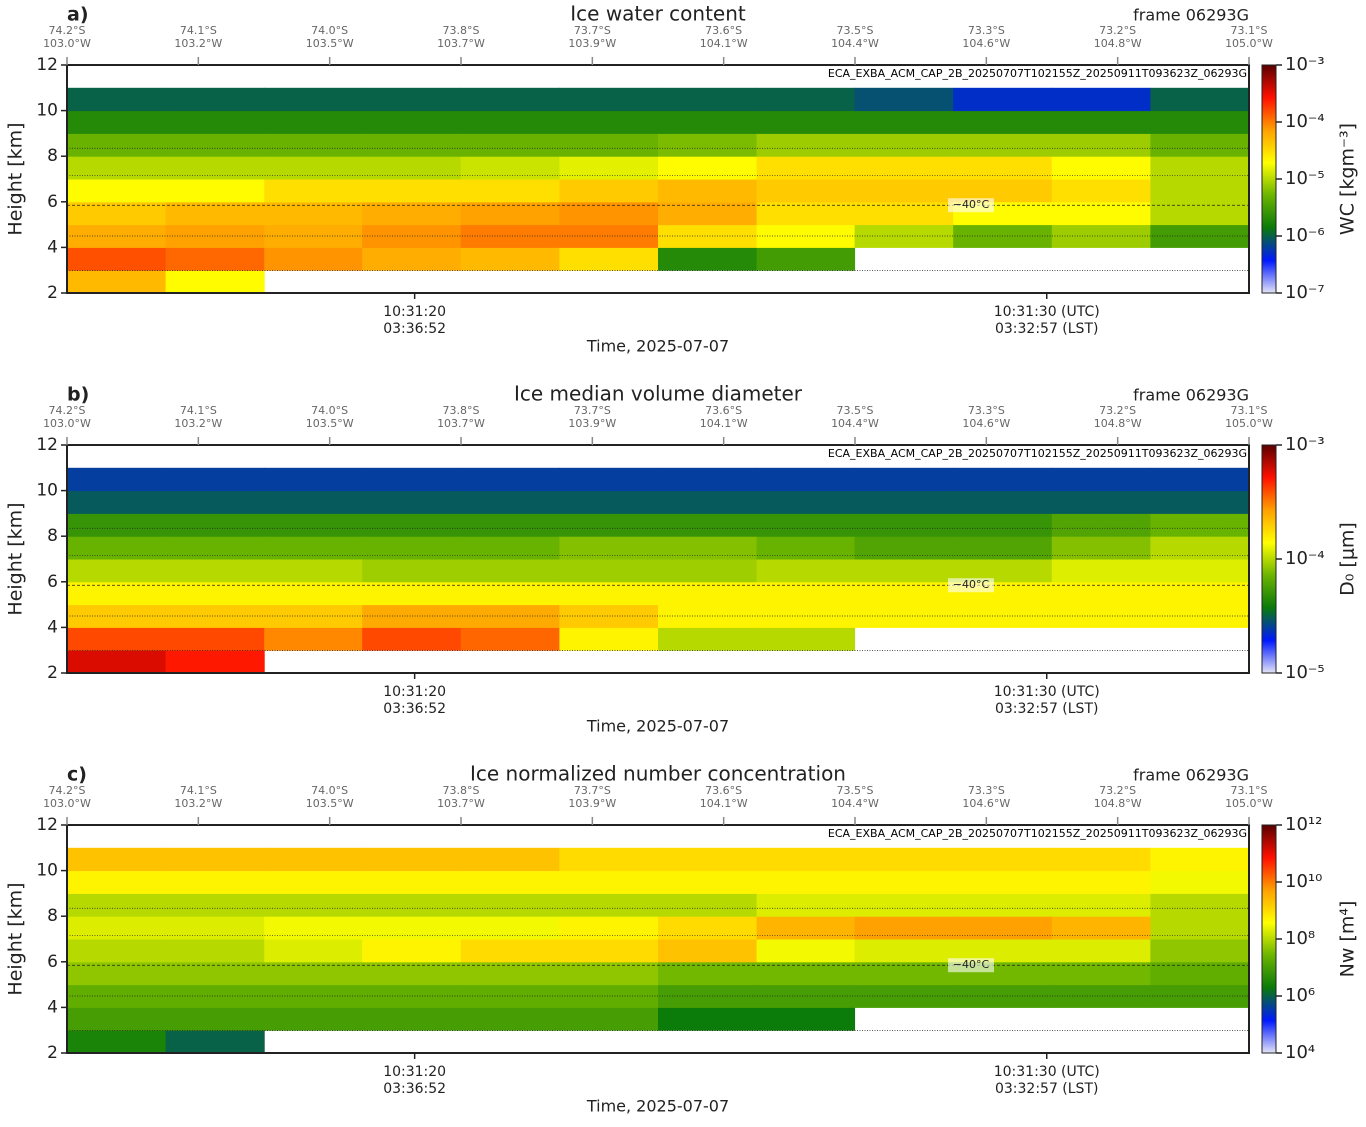  I want to click on y-tick-label: 8, so click(52, 156).